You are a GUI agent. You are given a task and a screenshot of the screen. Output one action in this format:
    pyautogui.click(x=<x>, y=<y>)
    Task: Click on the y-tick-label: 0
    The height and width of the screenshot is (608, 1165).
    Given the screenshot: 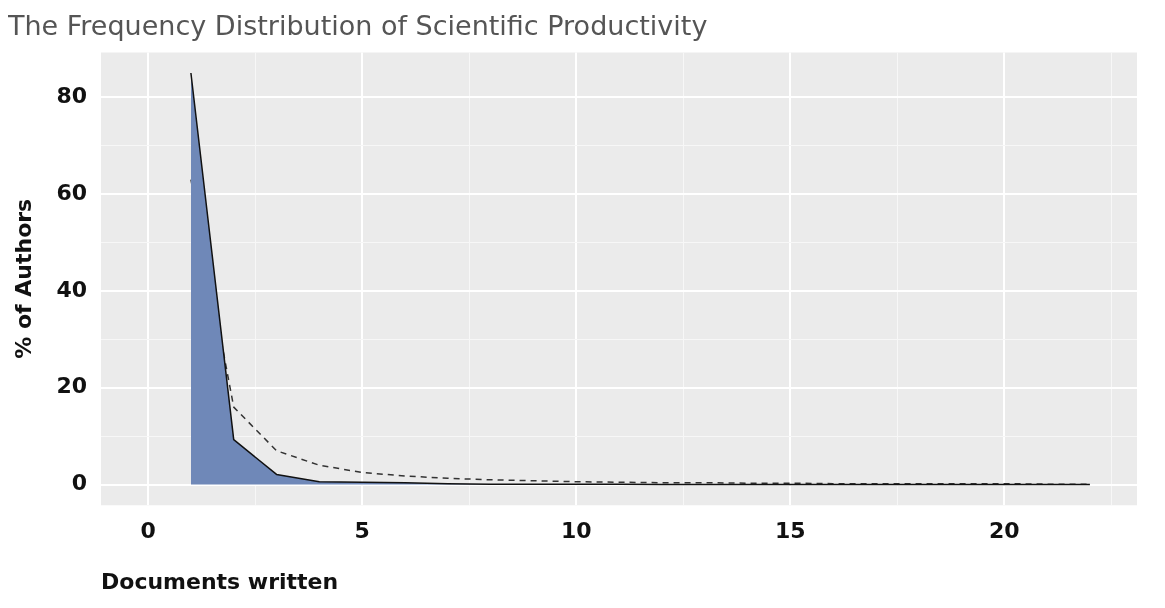 What is the action you would take?
    pyautogui.click(x=79, y=483)
    